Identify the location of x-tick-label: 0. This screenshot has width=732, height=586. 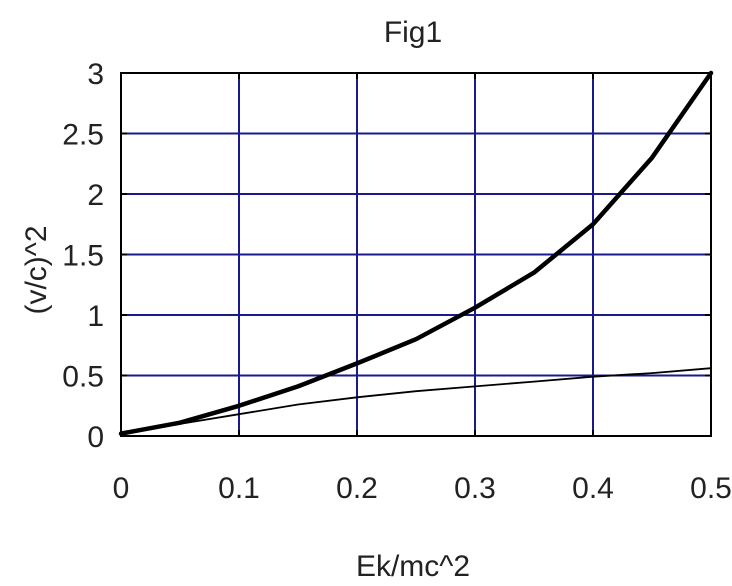
(121, 488).